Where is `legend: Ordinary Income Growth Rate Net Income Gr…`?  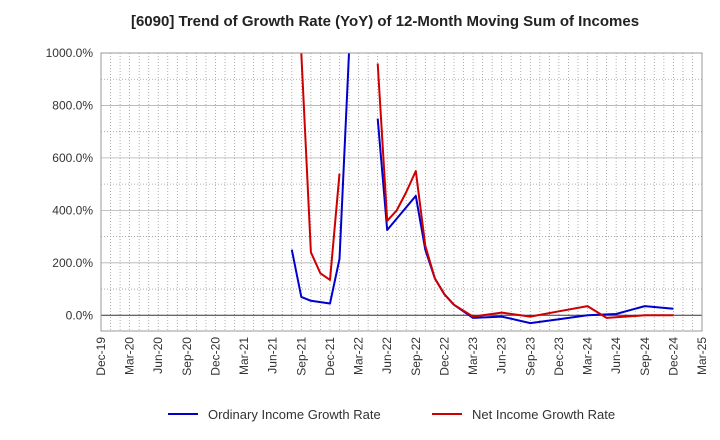 legend: Ordinary Income Growth Rate Net Income Gr… is located at coordinates (391, 414).